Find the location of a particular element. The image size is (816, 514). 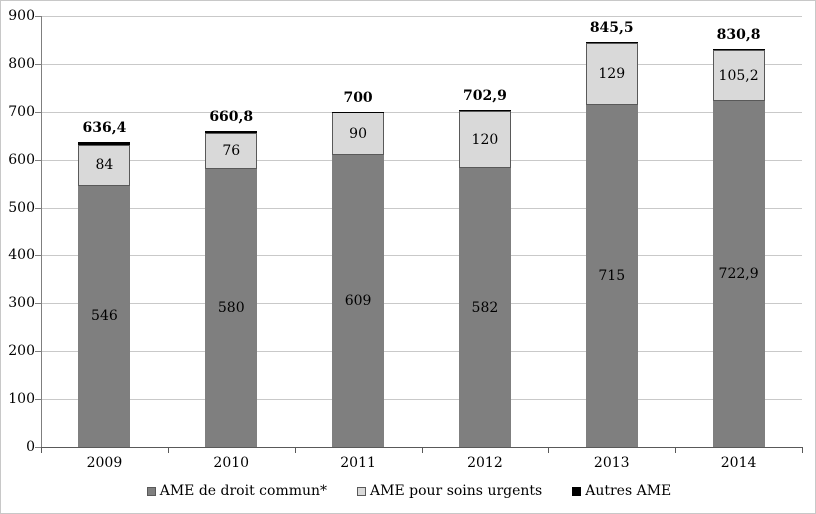

legend-item: Autres AME is located at coordinates (621, 491).